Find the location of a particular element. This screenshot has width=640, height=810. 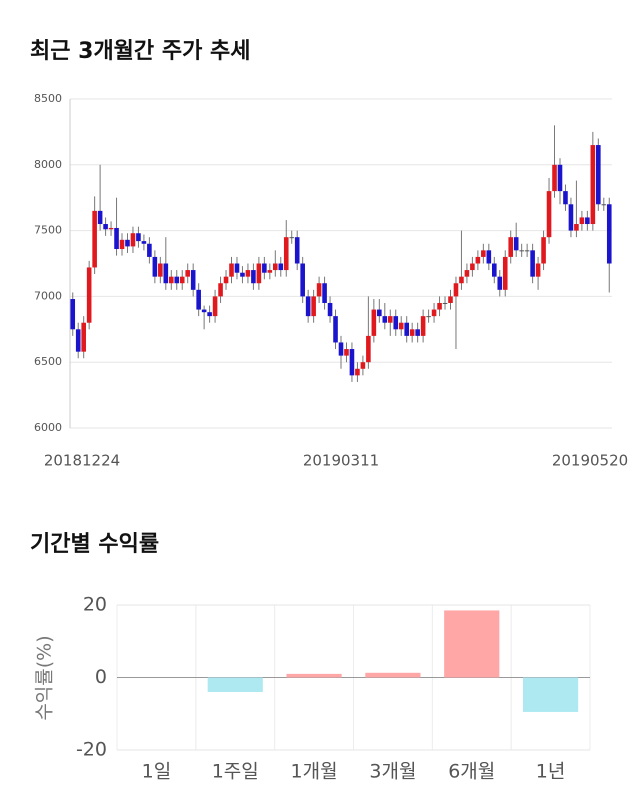

y-tick-label: 6500 is located at coordinates (48, 361).